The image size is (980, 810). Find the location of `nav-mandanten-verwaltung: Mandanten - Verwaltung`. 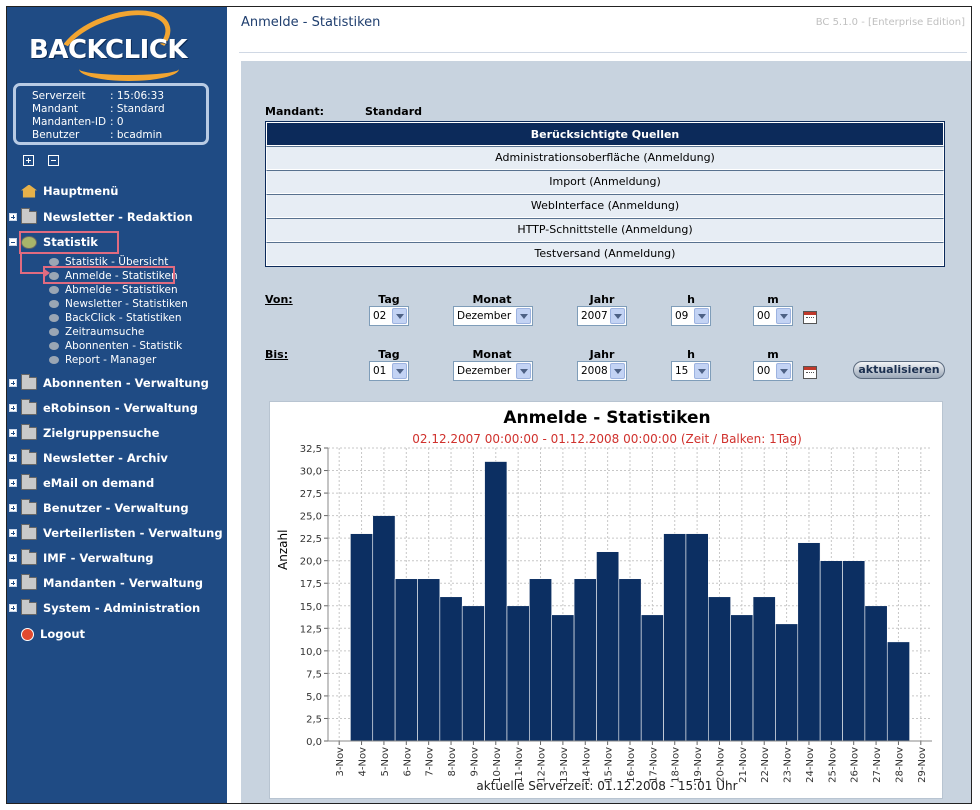

nav-mandanten-verwaltung: Mandanten - Verwaltung is located at coordinates (105, 583).